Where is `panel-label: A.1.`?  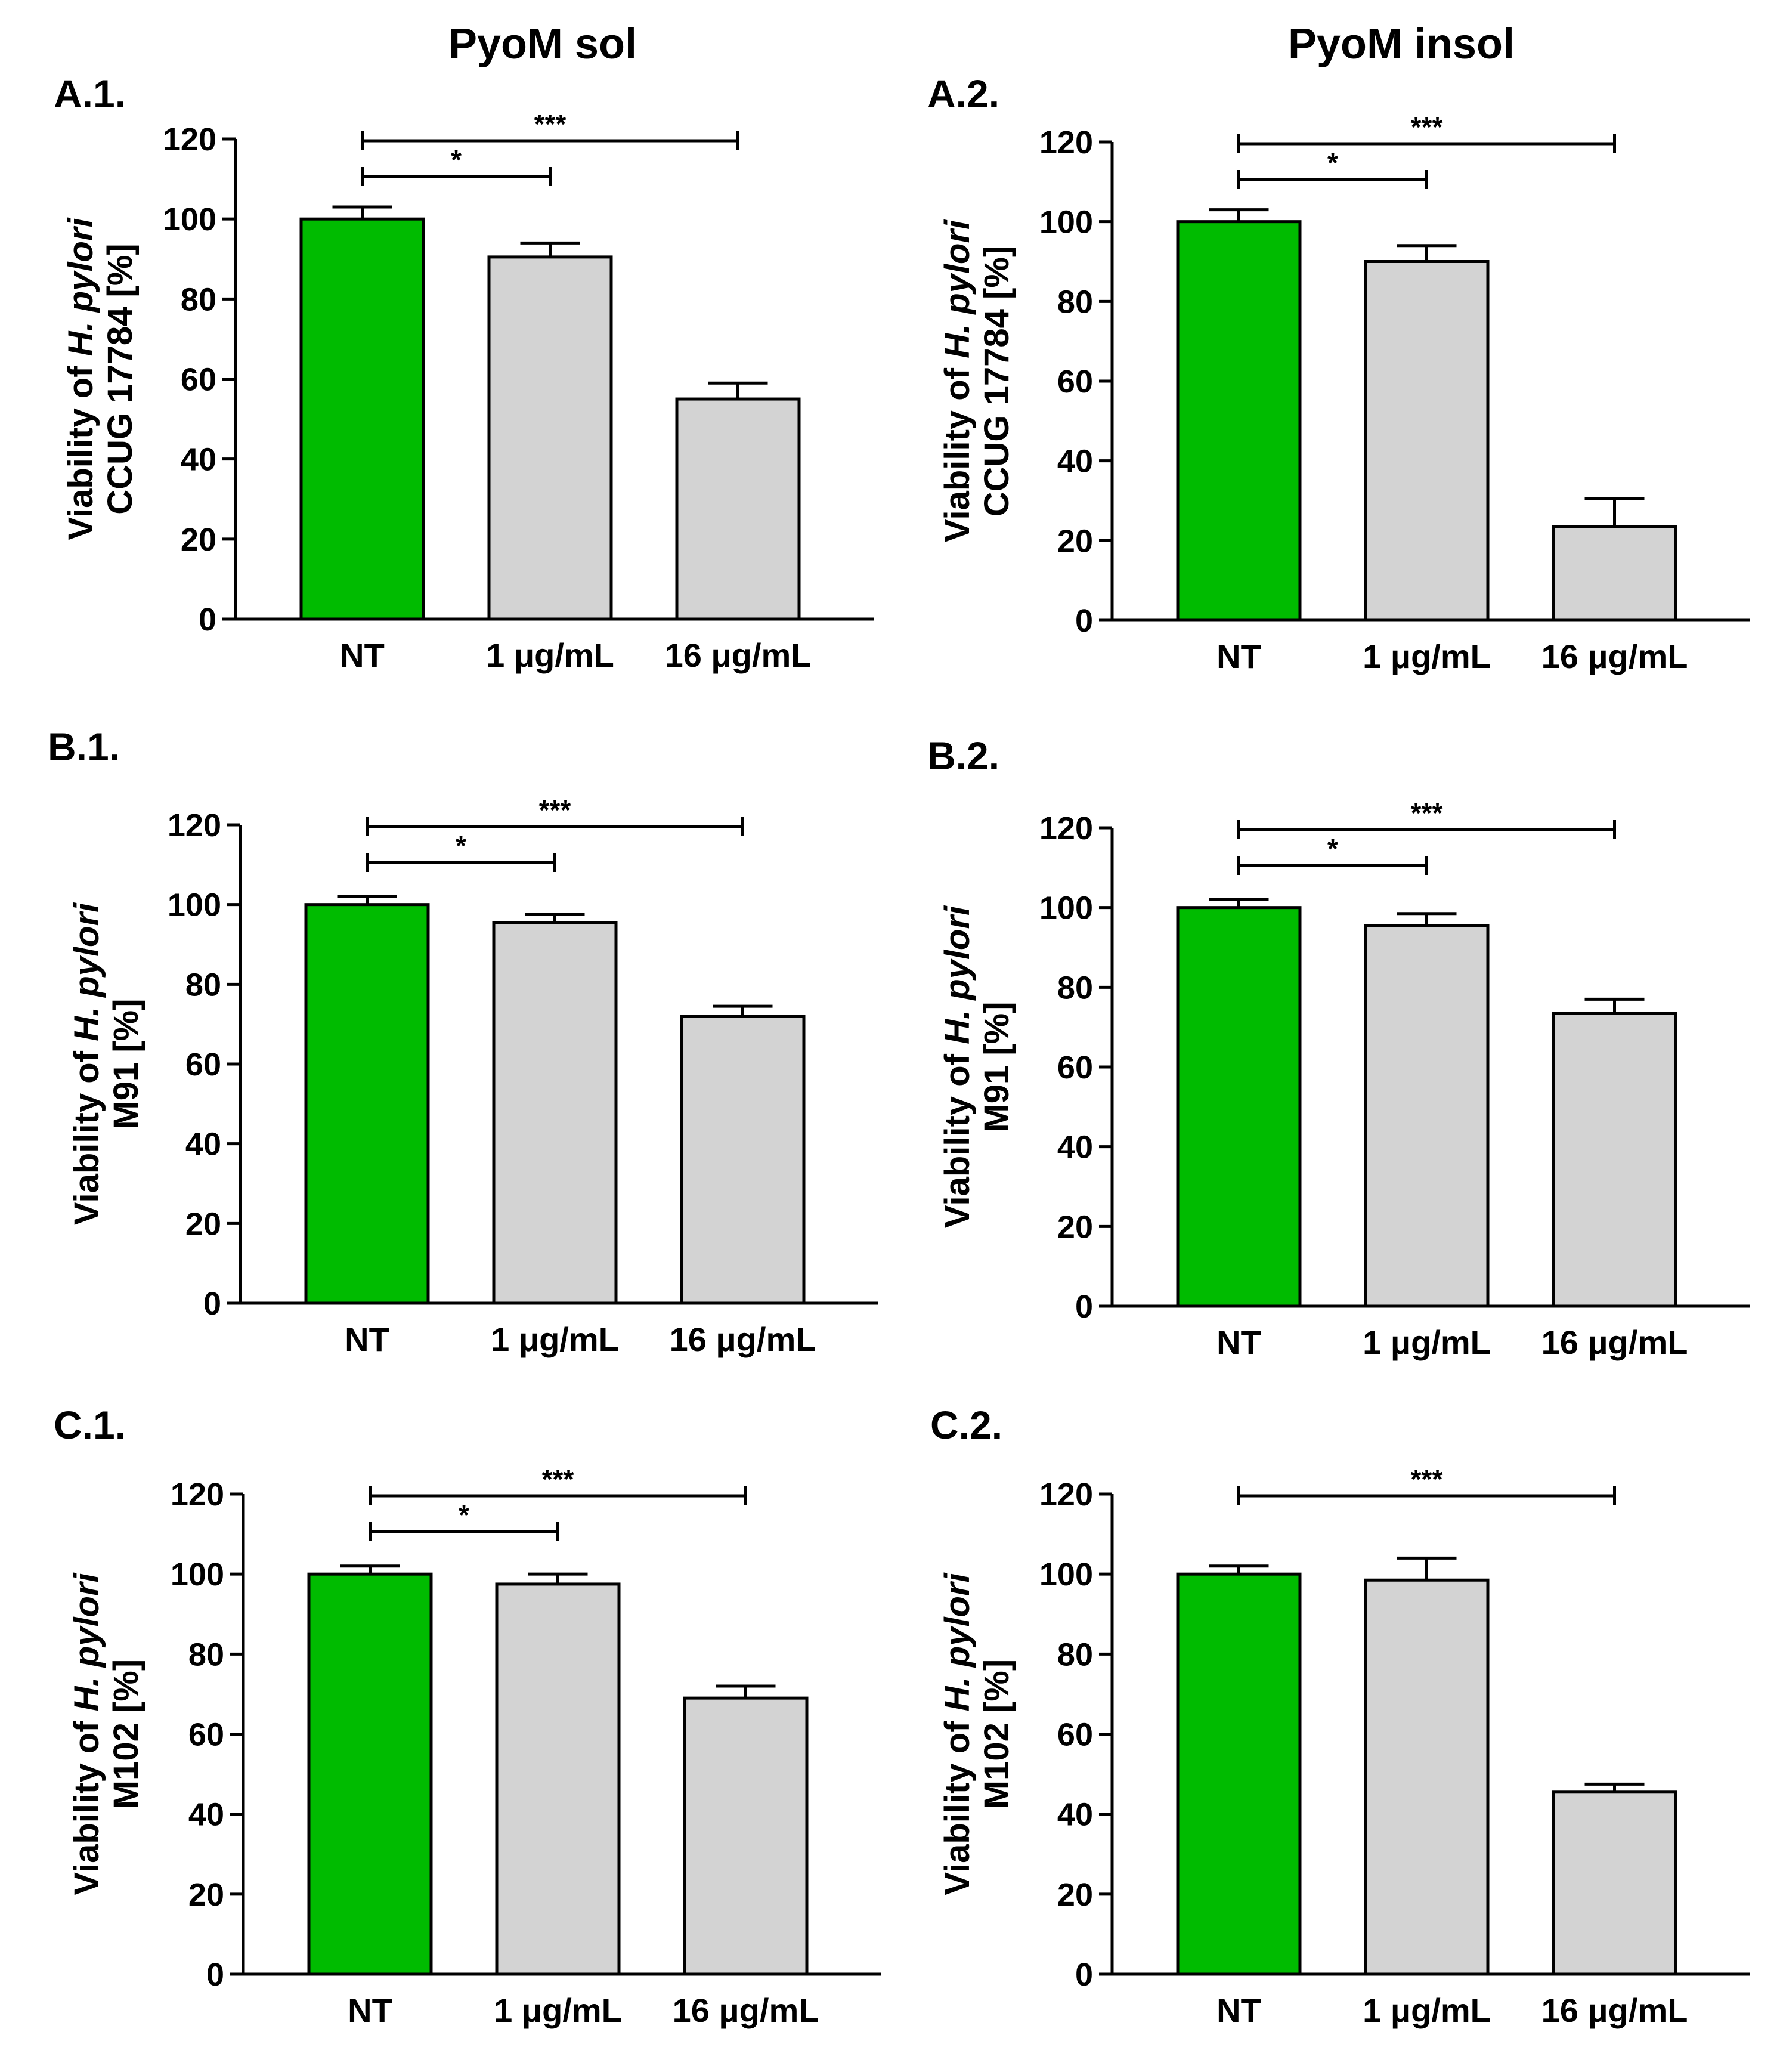
panel-label: A.1. is located at coordinates (90, 94).